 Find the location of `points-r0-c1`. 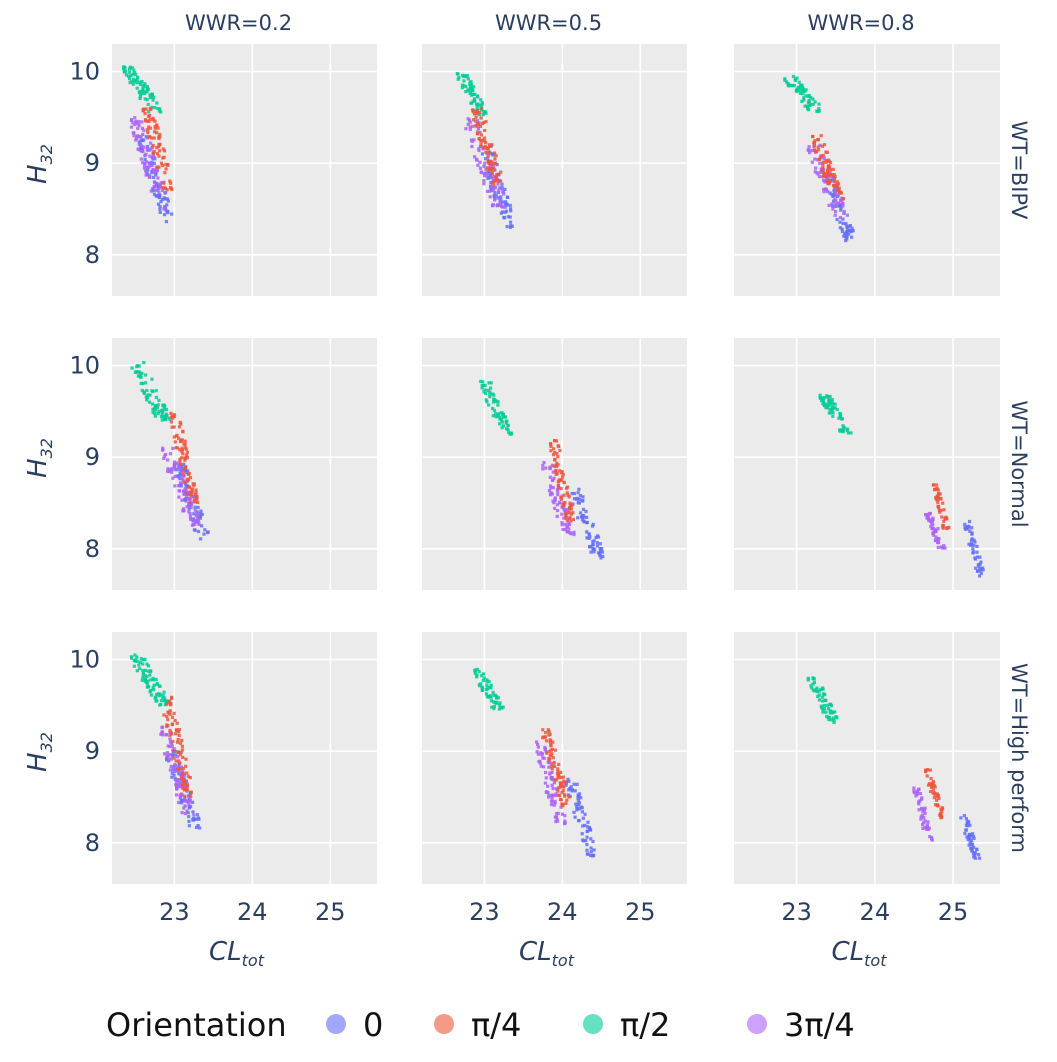

points-r0-c1 is located at coordinates (484, 150).